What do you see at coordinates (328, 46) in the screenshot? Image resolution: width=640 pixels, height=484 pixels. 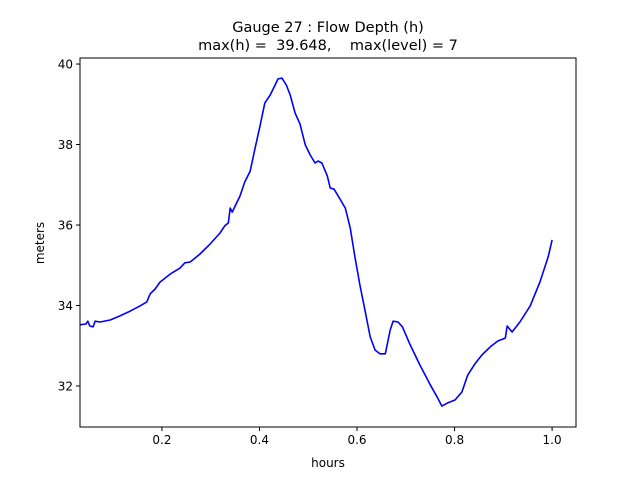 I see `chart-subtitle: max(h) = 39.648, max(level) = 7` at bounding box center [328, 46].